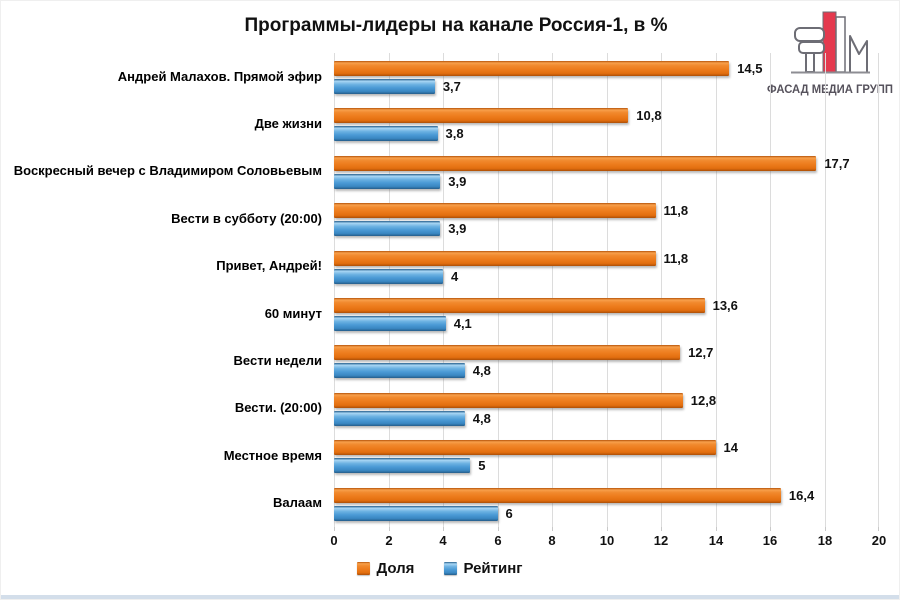  Describe the element at coordinates (825, 540) in the screenshot. I see `x-axis-label: 18` at that location.